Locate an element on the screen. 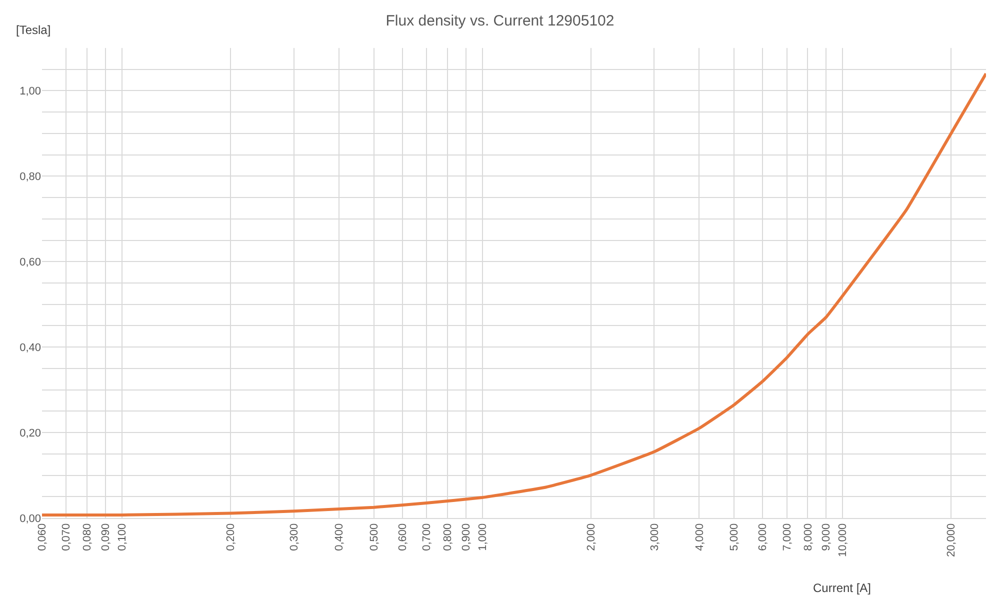  x-tick-label: 3,000 is located at coordinates (654, 537).